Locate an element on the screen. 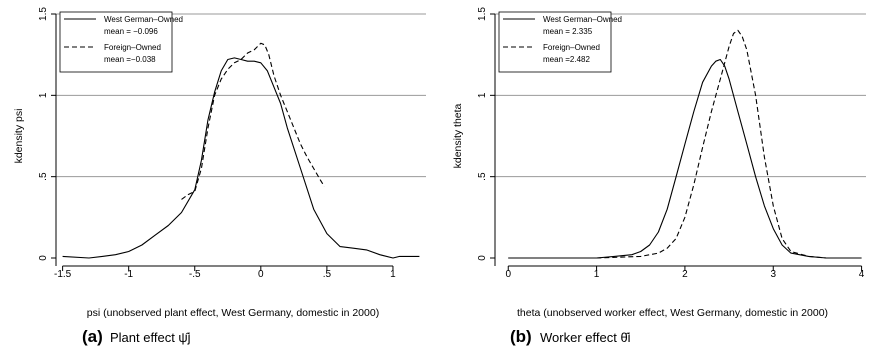 Image resolution: width=889 pixels, height=359 pixels. legend-mean: mean =2.482 is located at coordinates (566, 59).